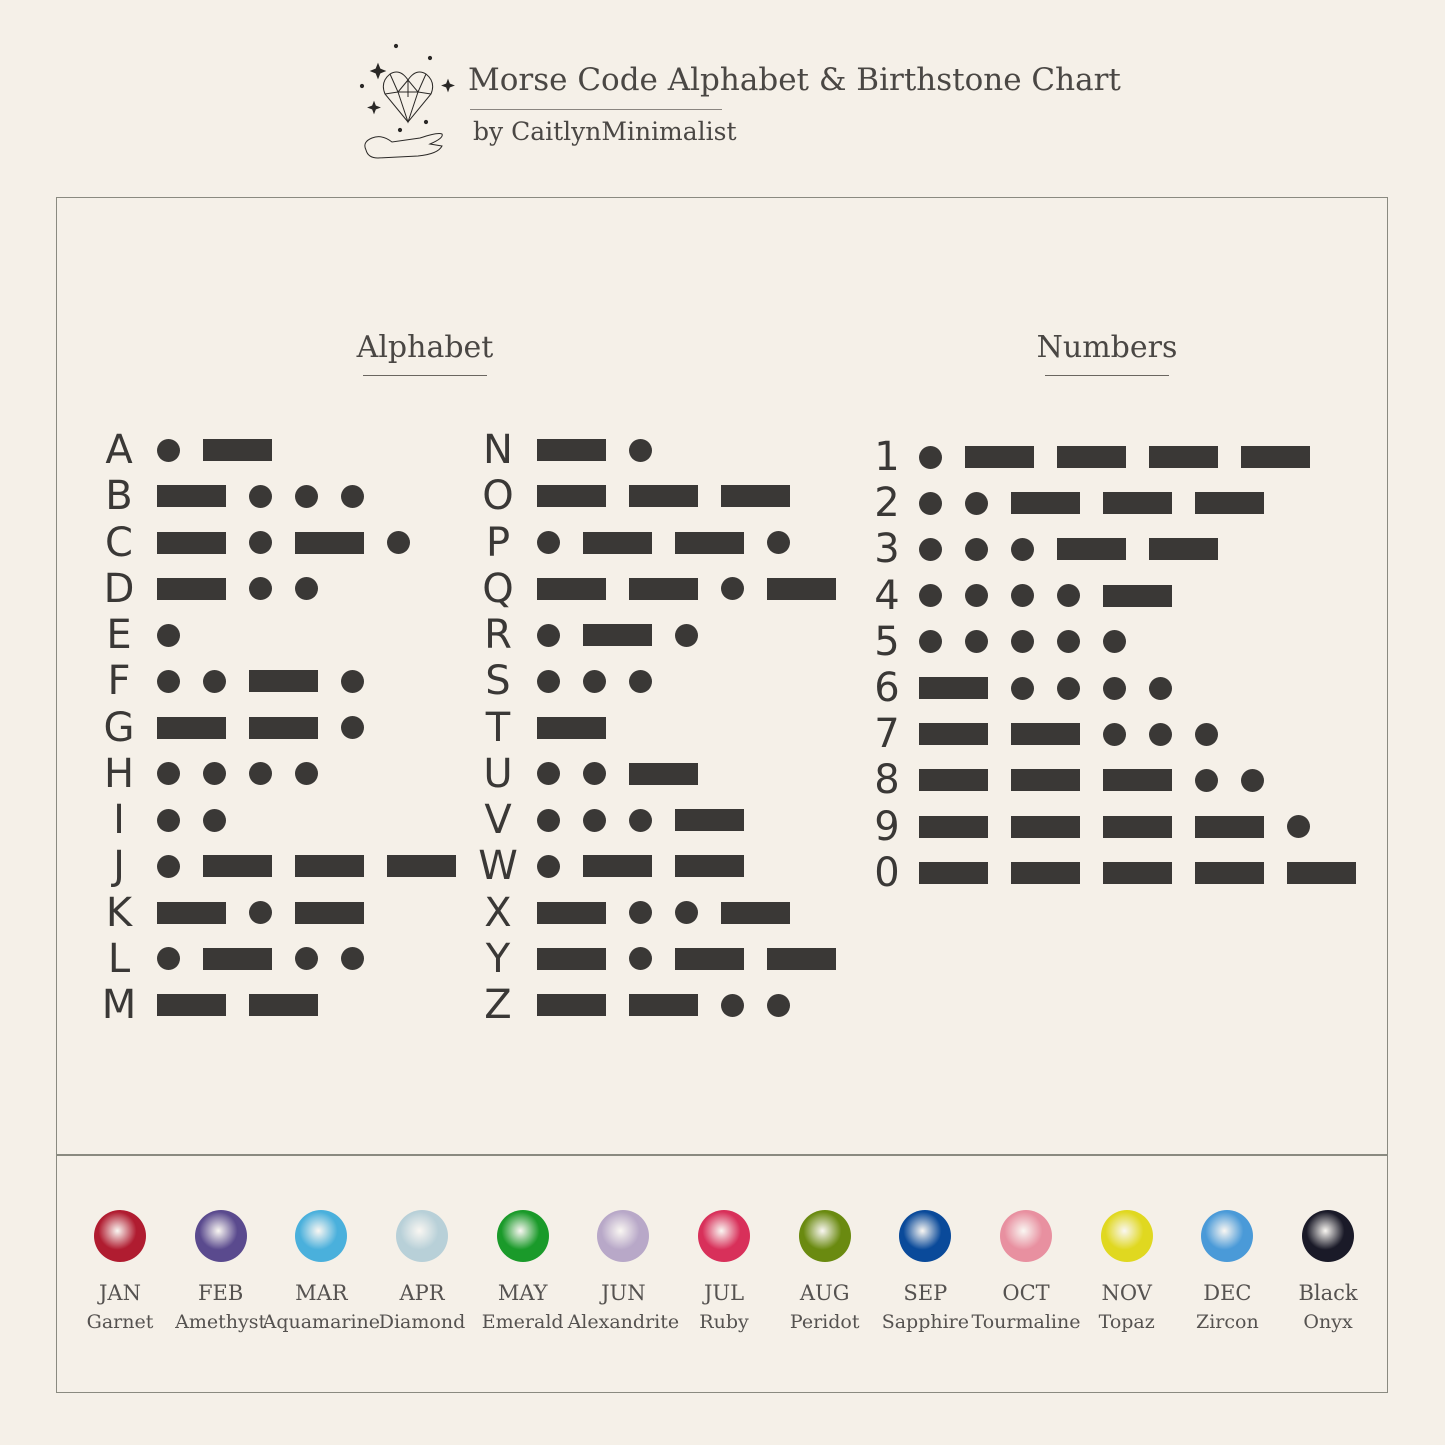 This screenshot has width=1445, height=1445. Describe the element at coordinates (119, 773) in the screenshot. I see `morse-character: H` at that location.